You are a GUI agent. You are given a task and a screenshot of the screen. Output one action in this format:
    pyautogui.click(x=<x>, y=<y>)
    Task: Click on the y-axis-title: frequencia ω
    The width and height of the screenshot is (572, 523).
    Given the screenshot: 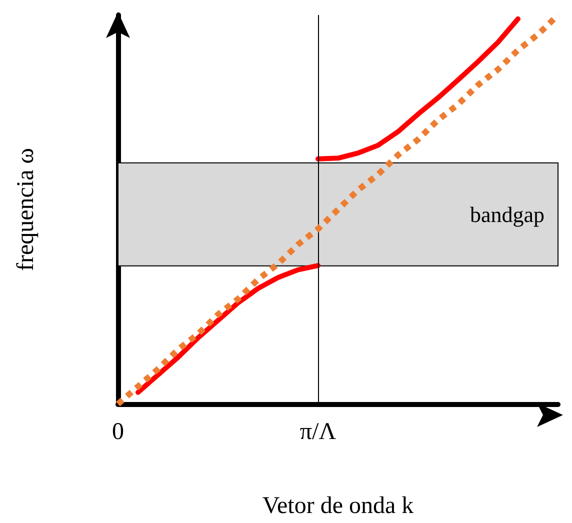 What is the action you would take?
    pyautogui.click(x=26, y=210)
    